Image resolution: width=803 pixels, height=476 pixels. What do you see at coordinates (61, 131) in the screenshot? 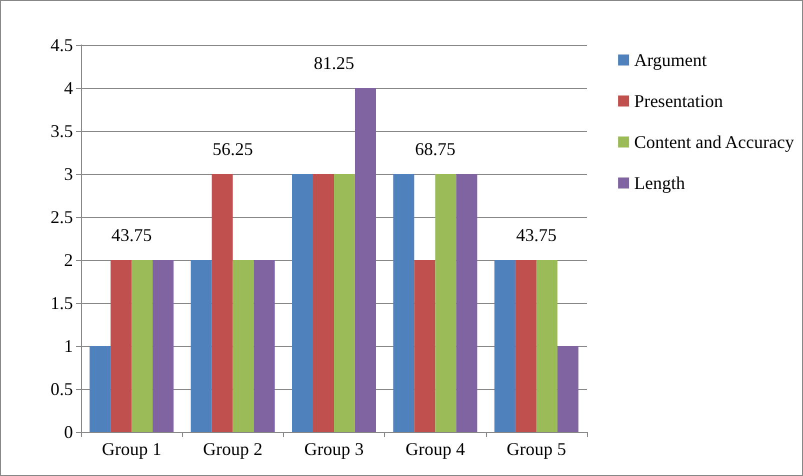
I see `y-tick-label: 3.5` at bounding box center [61, 131].